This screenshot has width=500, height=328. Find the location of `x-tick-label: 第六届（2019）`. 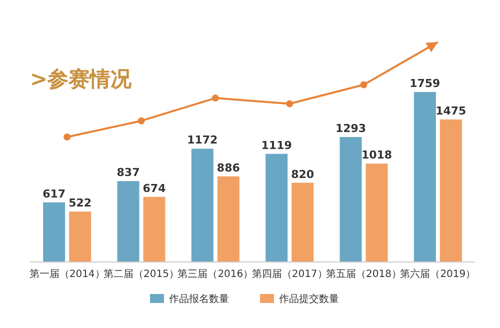

x-tick-label: 第六届（2019） is located at coordinates (438, 274).